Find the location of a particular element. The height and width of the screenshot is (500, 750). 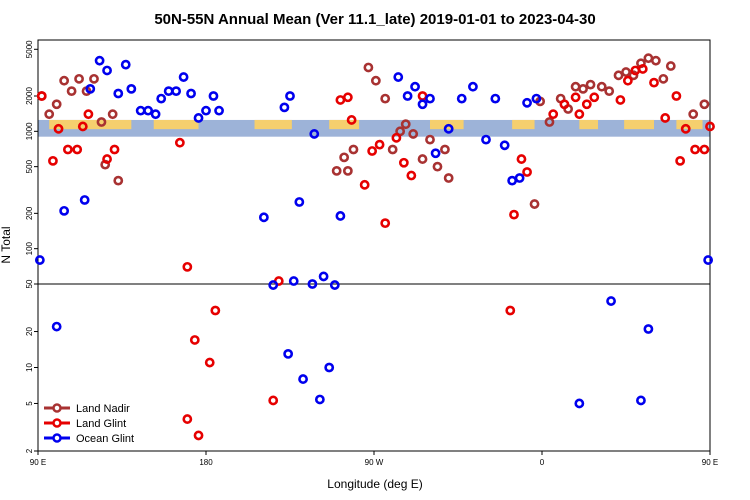

y-tick-label-upper-4: 1000 is located at coordinates (29, 131).